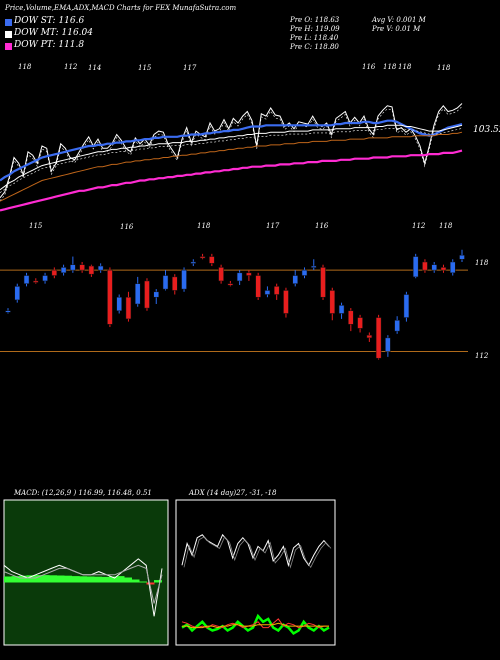  I want to click on macd-panel-frame, so click(86, 572).